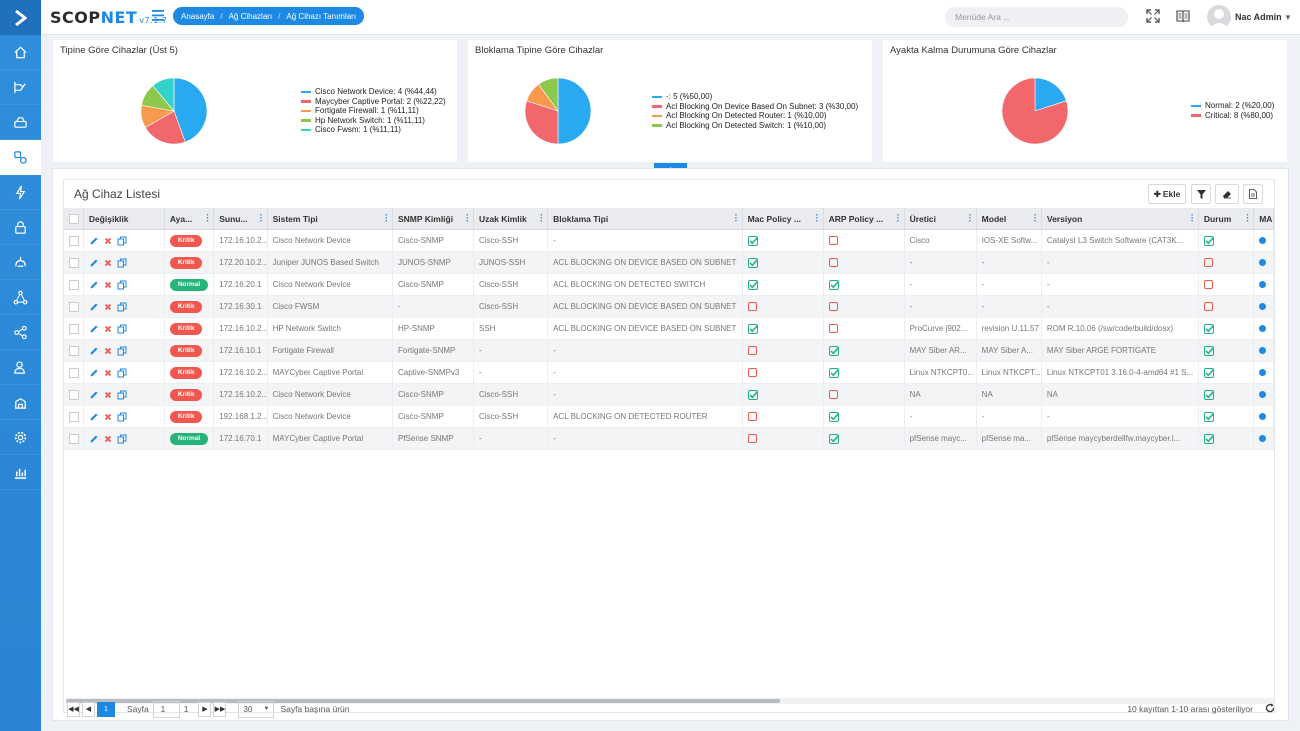 This screenshot has width=1300, height=731. I want to click on sidebar-item-share, so click(20, 332).